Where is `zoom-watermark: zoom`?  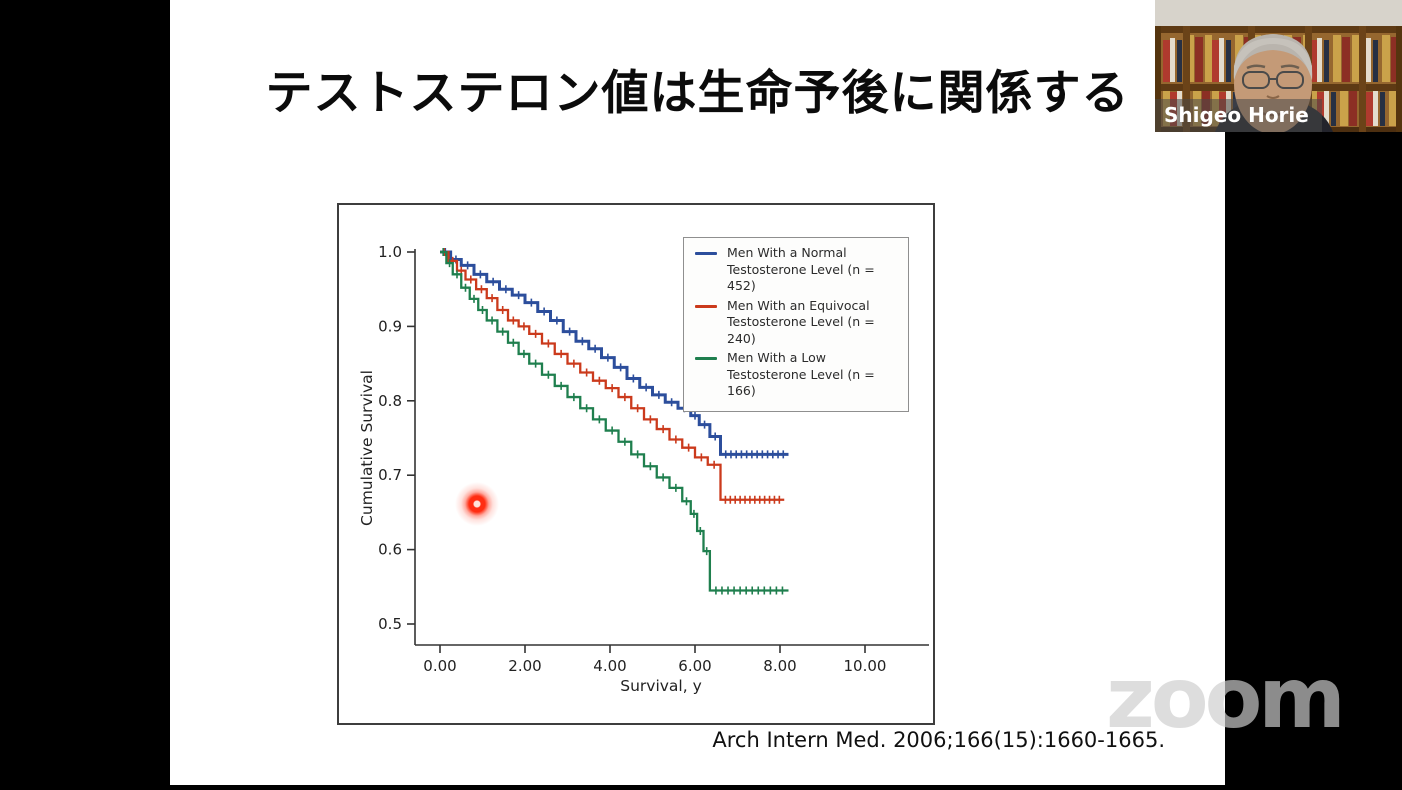 zoom-watermark: zoom is located at coordinates (1226, 698).